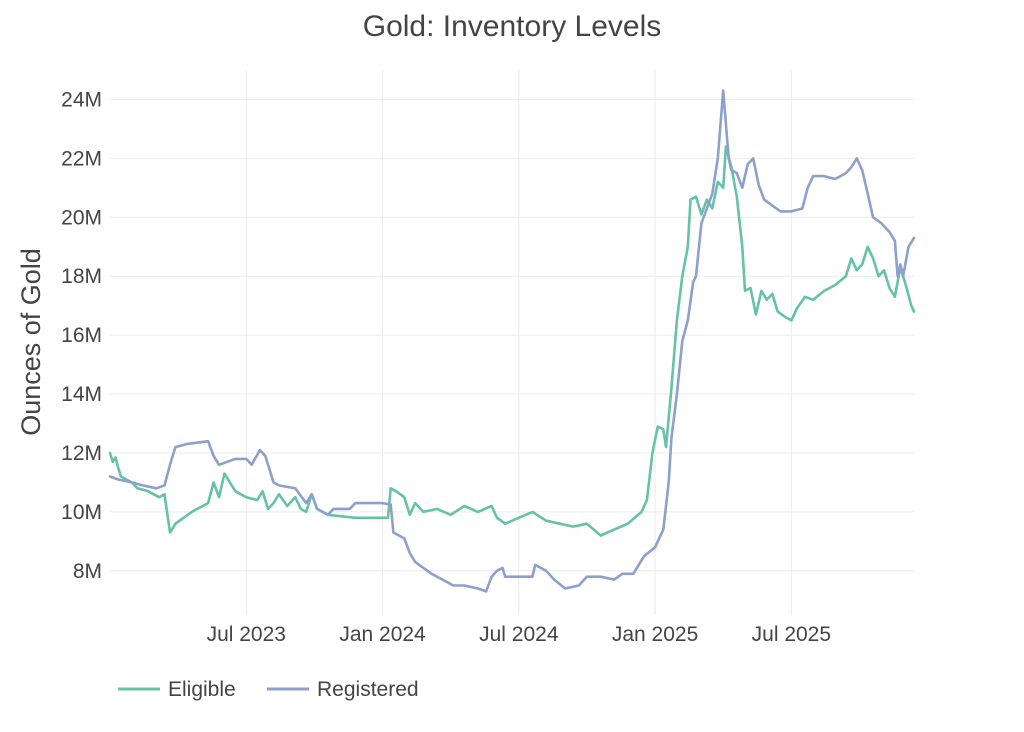  I want to click on y-tick-label: 18M, so click(81, 276).